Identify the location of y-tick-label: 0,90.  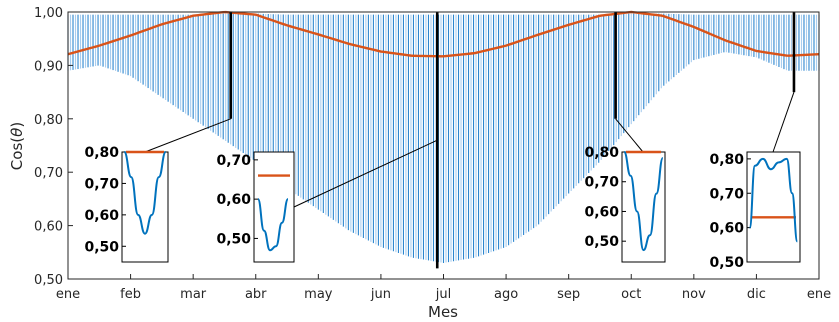
(48, 66).